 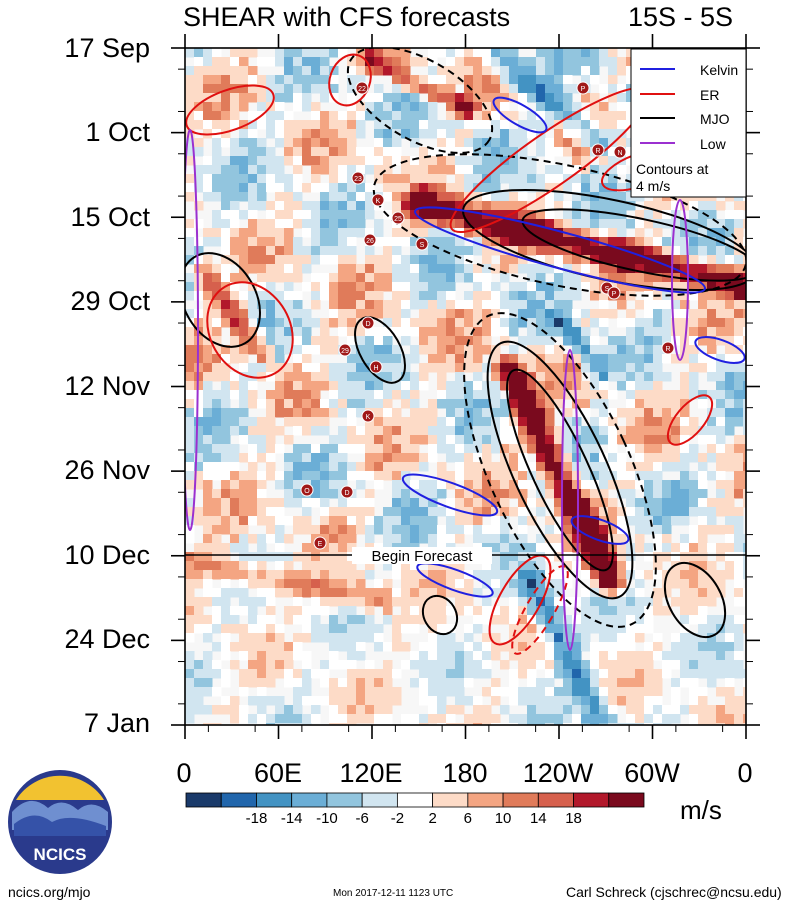 What do you see at coordinates (709, 95) in the screenshot?
I see `legend-label-er: ER` at bounding box center [709, 95].